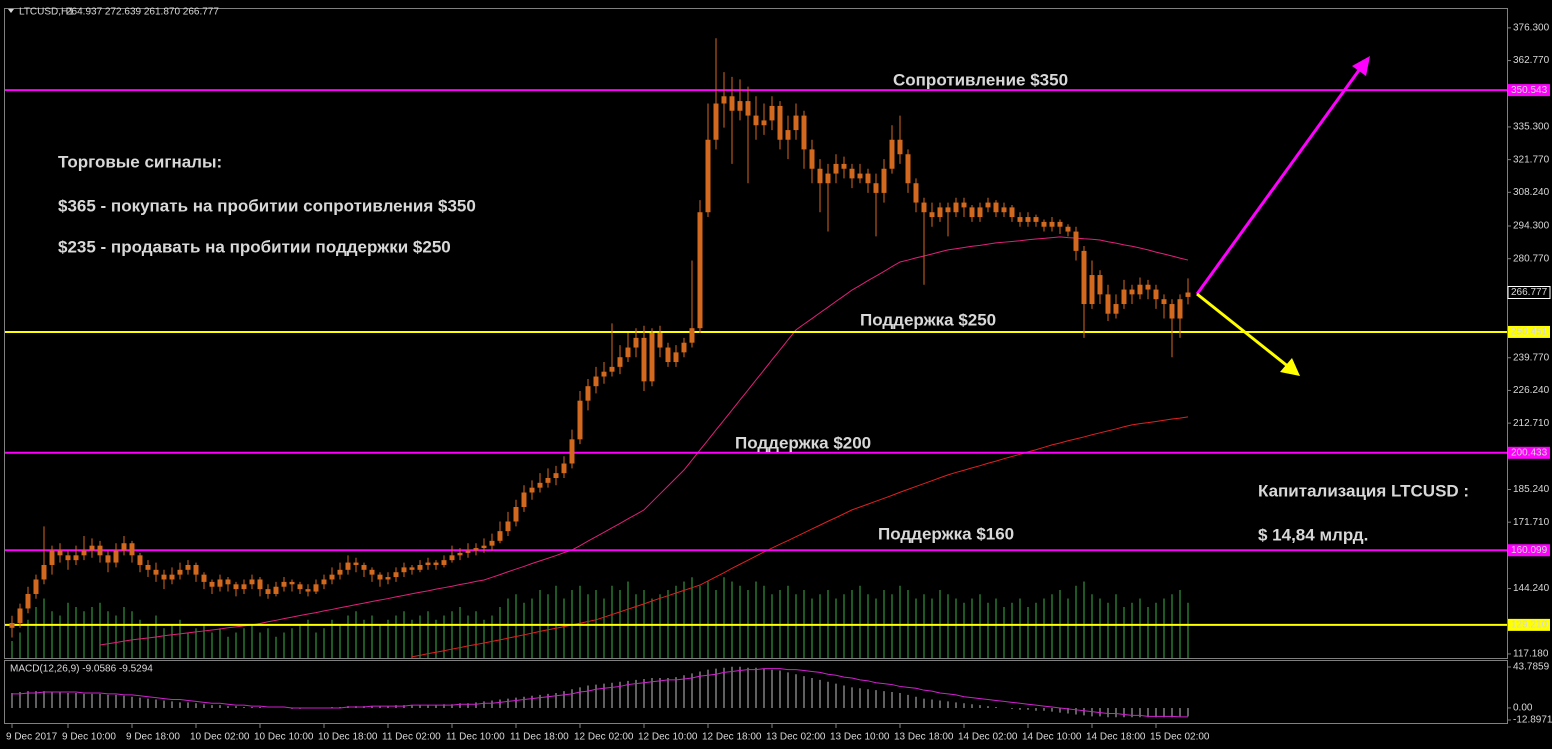 This screenshot has width=1552, height=749. What do you see at coordinates (1531, 159) in the screenshot?
I see `y-tick-label: 321.770` at bounding box center [1531, 159].